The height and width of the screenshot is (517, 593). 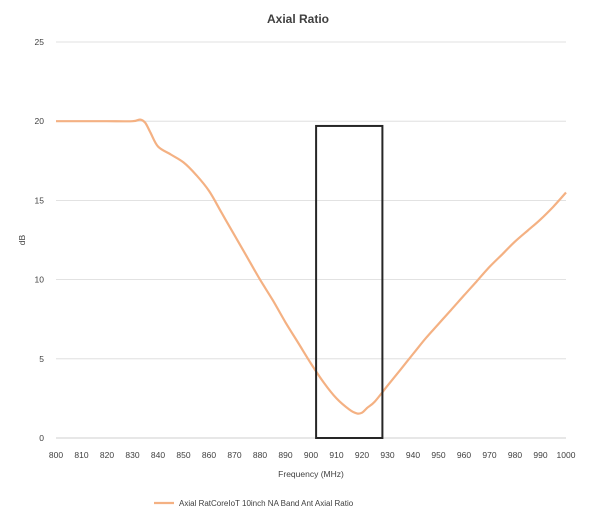 What do you see at coordinates (41, 359) in the screenshot?
I see `y-tick-5: 5` at bounding box center [41, 359].